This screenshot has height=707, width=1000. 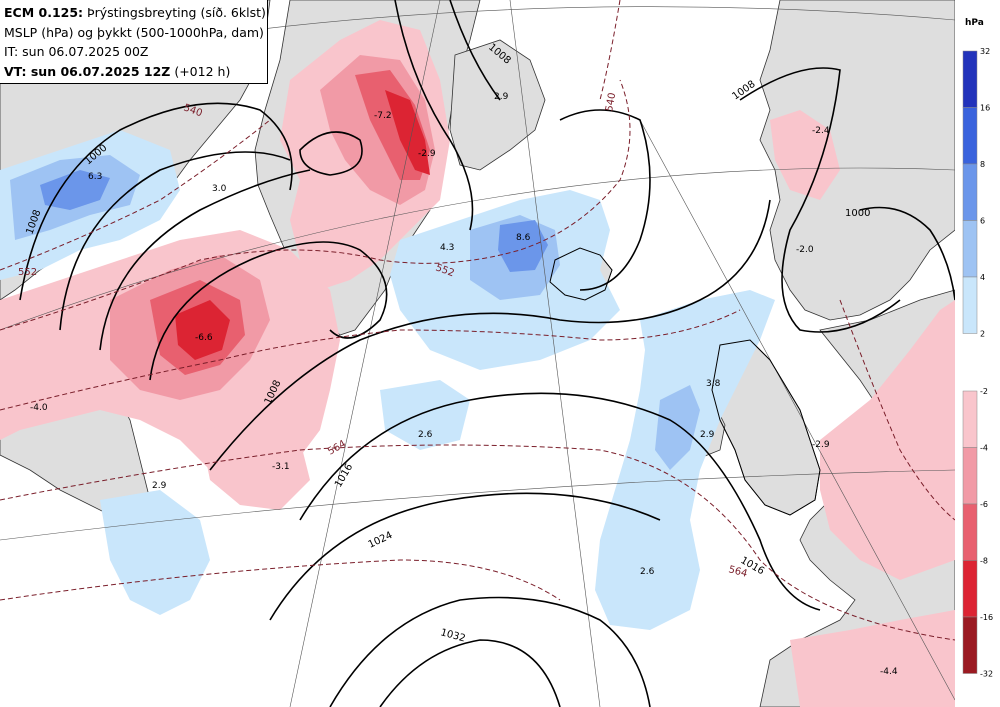 I want to click on field-name: Þrýstingsbreyting (síð. 6klst), so click(x=174, y=12).